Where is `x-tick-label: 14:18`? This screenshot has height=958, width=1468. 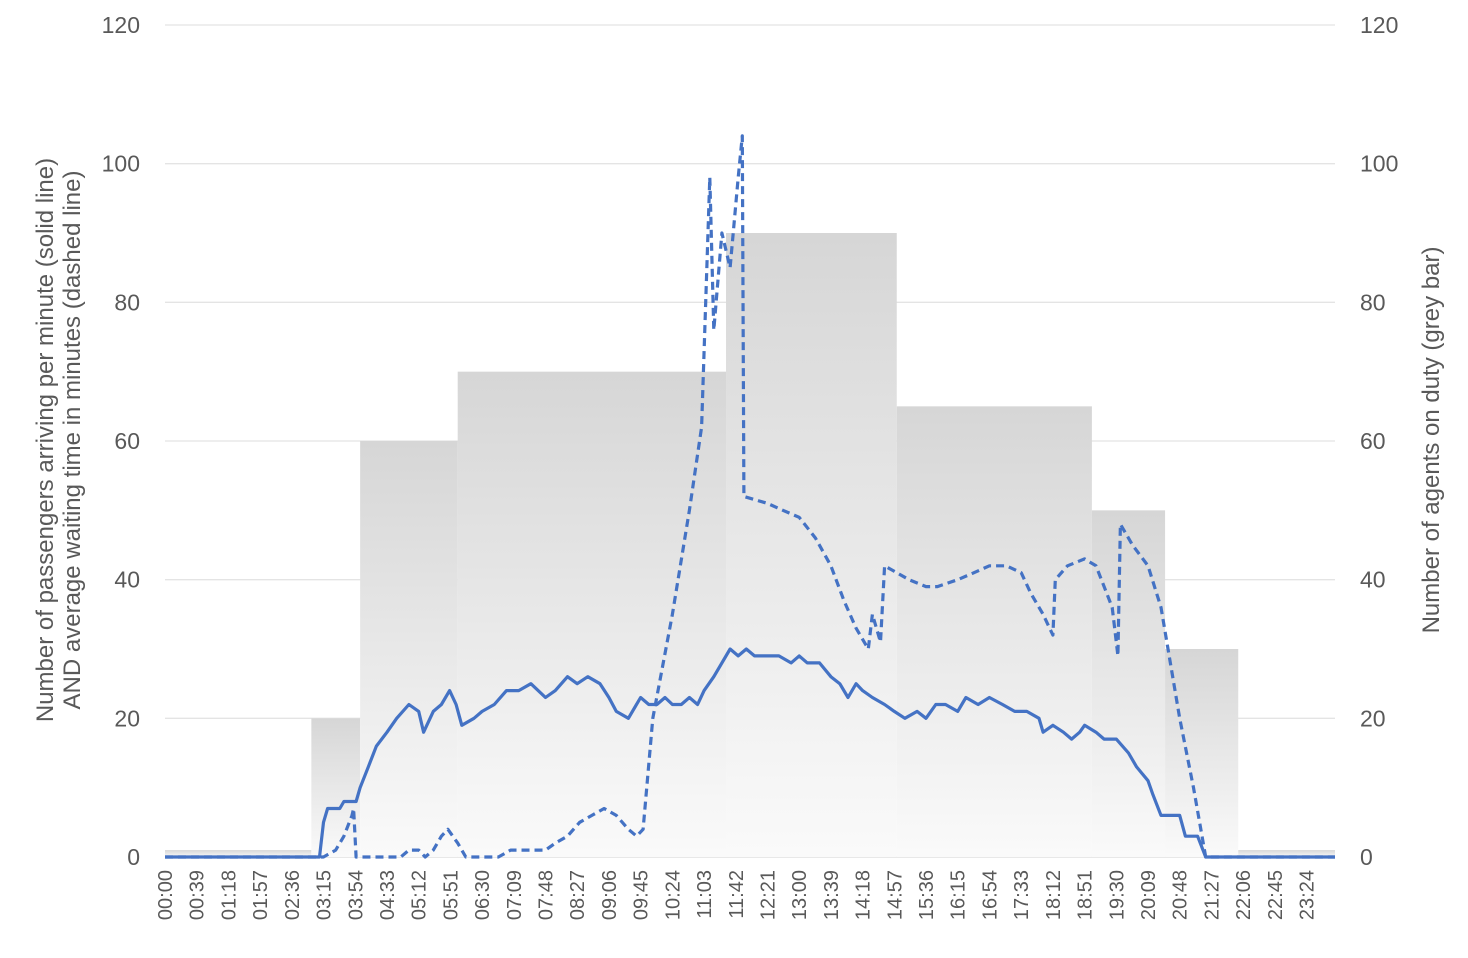
x-tick-label: 14:18 is located at coordinates (864, 895).